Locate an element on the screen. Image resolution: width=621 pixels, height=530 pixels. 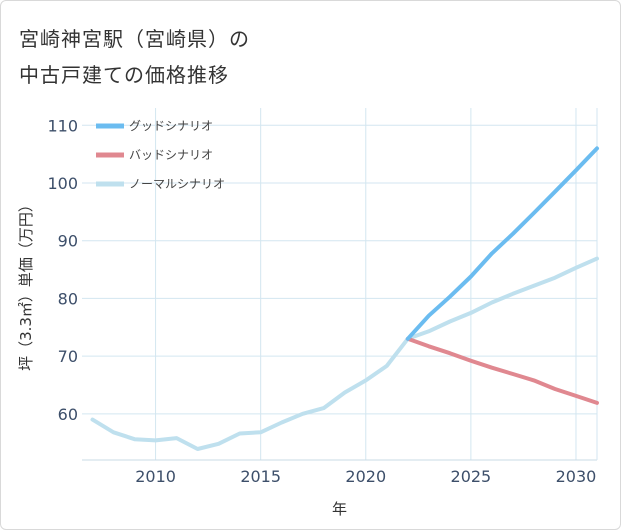
x-tick-label-4: 2030 is located at coordinates (576, 476).